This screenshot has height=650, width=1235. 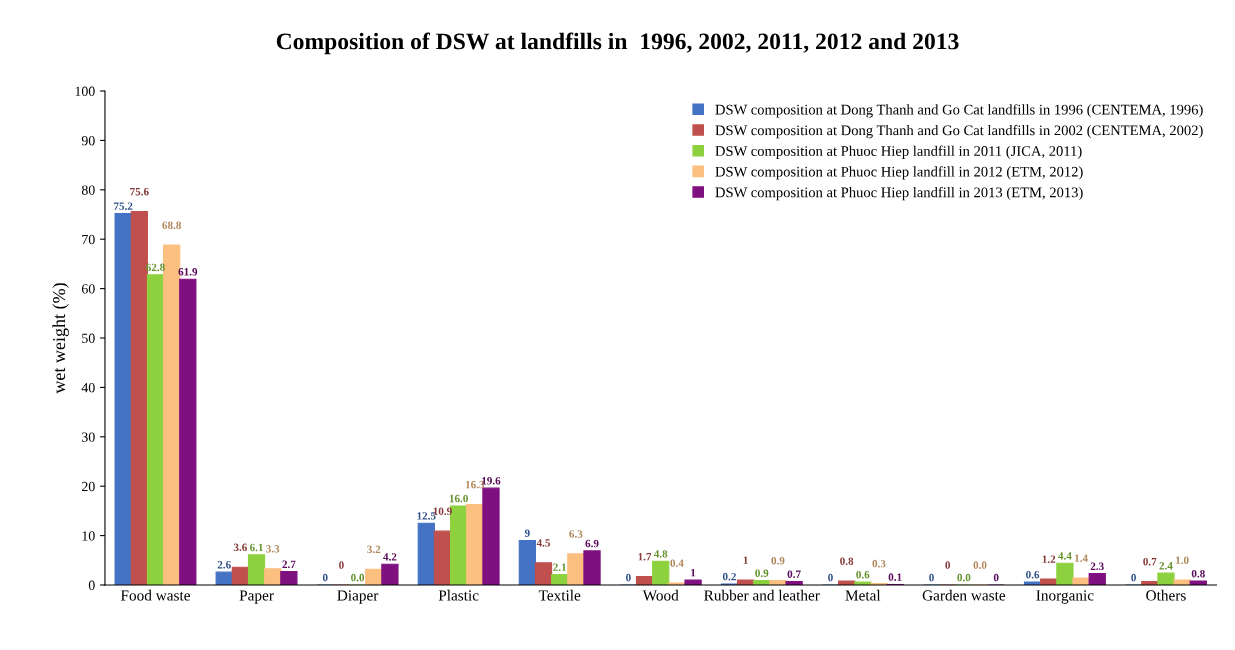 I want to click on y-tick-label: 90, so click(x=88, y=140).